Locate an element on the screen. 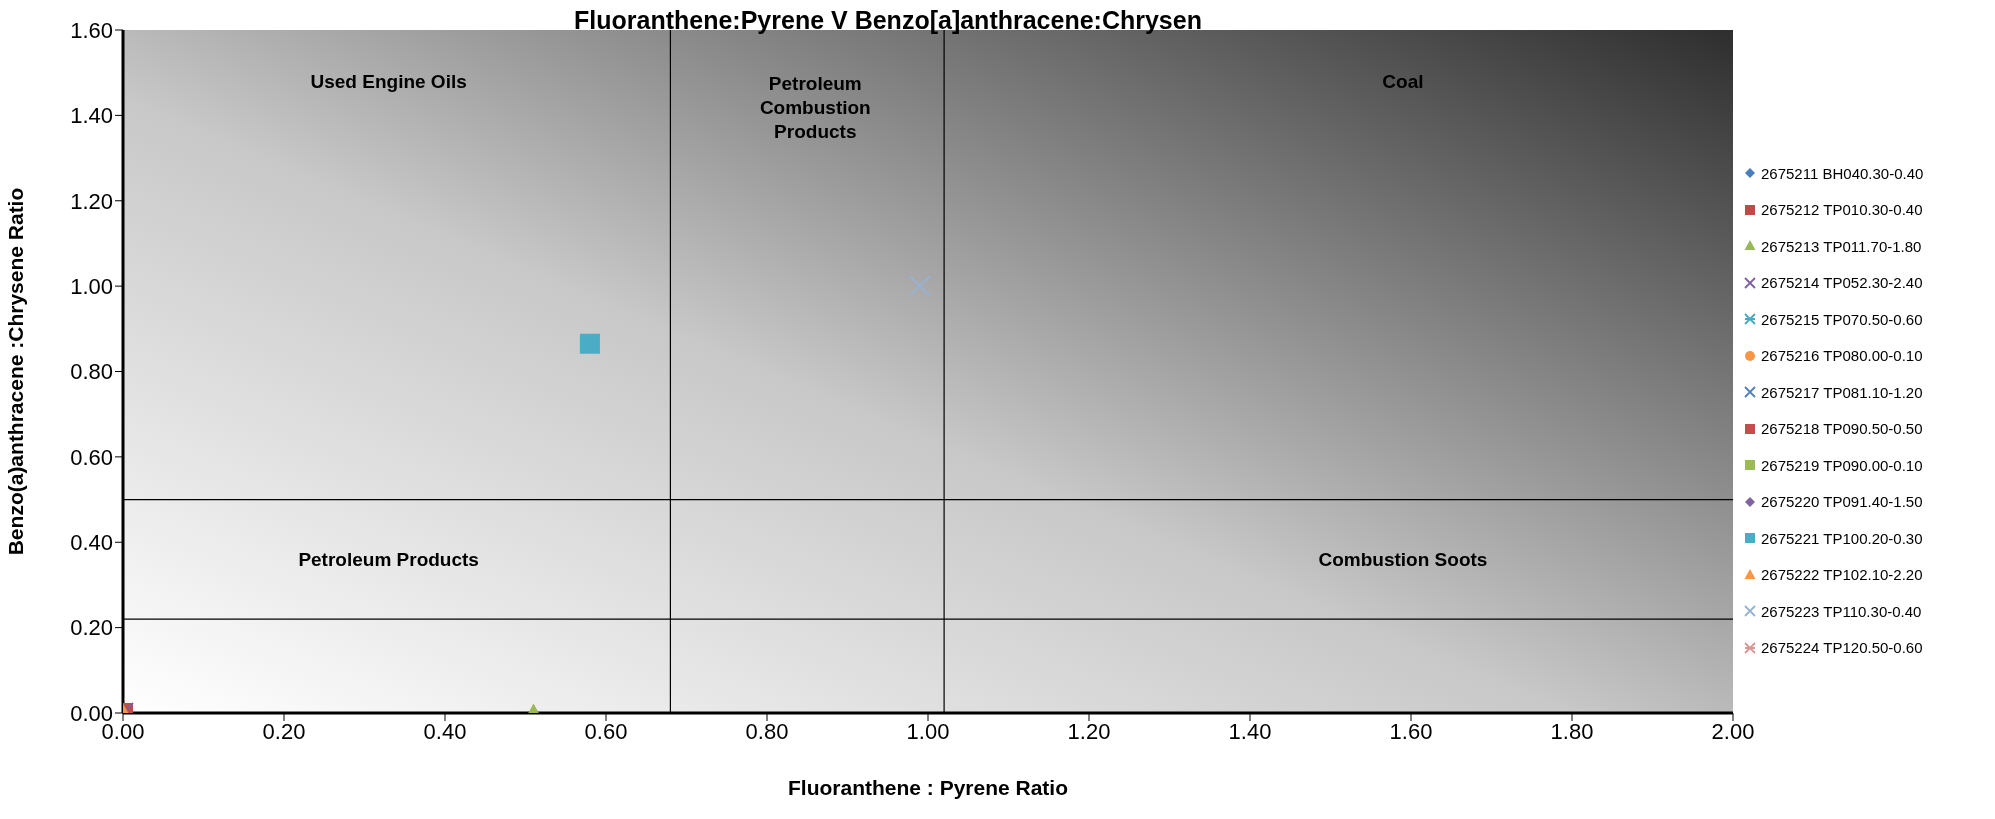 This screenshot has height=819, width=1995. x-tick-label: 0.80 is located at coordinates (767, 731).